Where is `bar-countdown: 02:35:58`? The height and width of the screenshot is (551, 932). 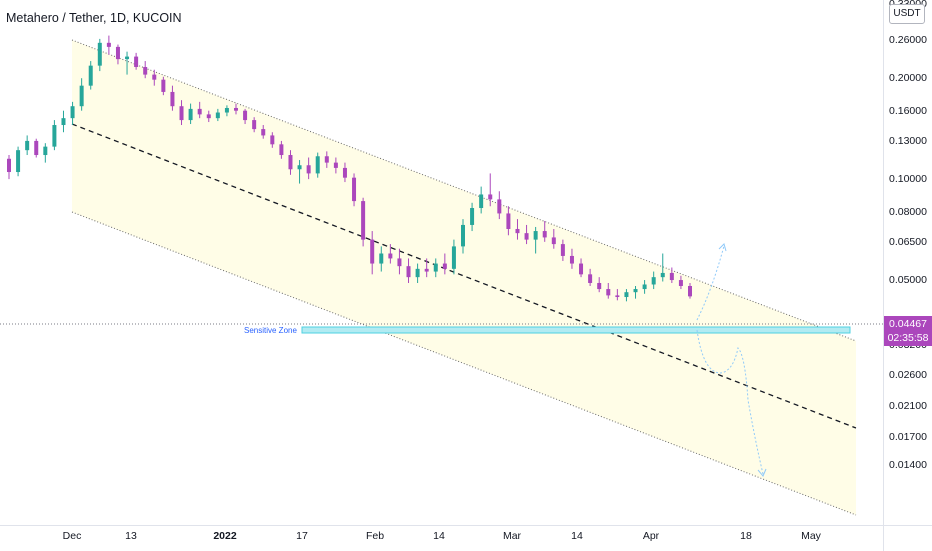 bar-countdown: 02:35:58 is located at coordinates (908, 338).